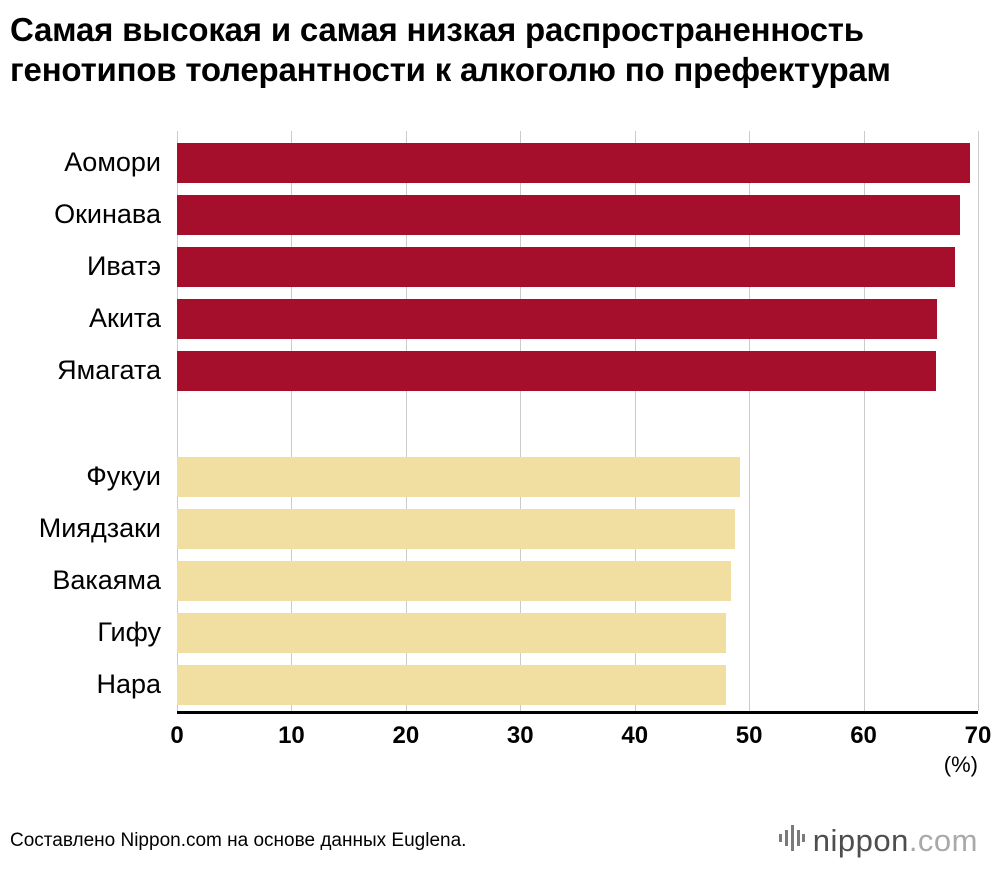  Describe the element at coordinates (960, 764) in the screenshot. I see `x-axis-unit-label: (%)` at that location.